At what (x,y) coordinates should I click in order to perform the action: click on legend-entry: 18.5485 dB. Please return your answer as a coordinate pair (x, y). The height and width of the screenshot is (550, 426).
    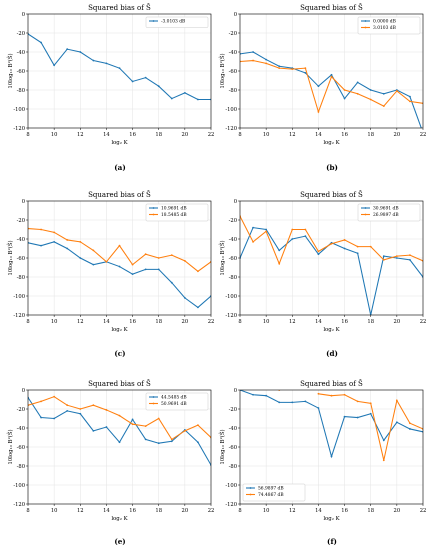
    Looking at the image, I should click on (174, 215).